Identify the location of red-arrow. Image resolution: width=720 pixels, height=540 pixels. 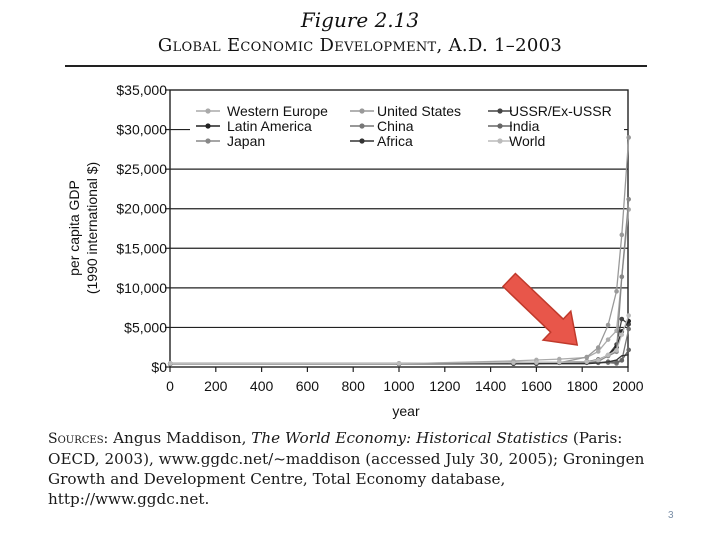
(540, 309).